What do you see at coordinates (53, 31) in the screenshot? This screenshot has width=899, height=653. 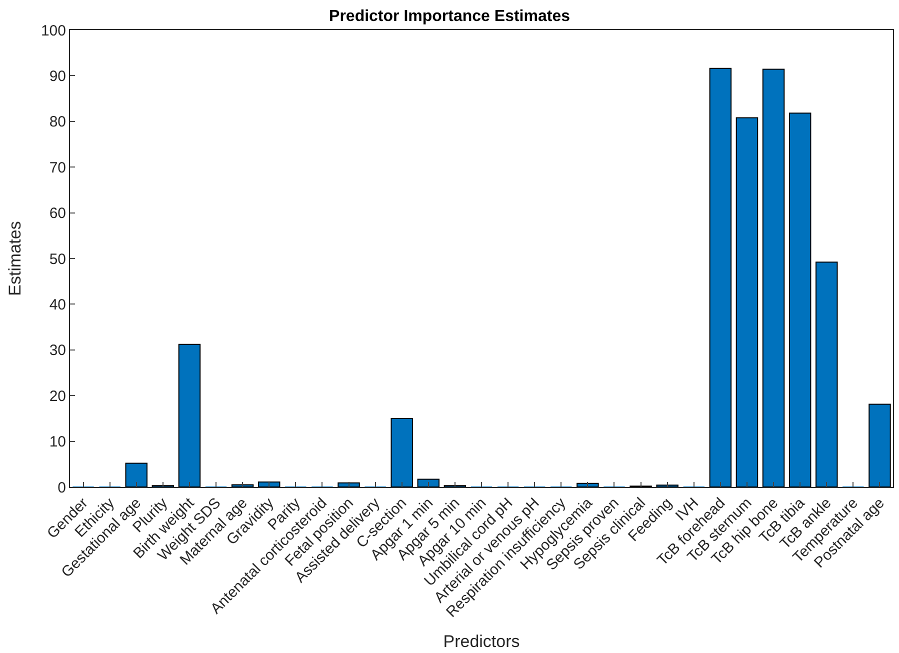 I see `y-tick-label: 100` at bounding box center [53, 31].